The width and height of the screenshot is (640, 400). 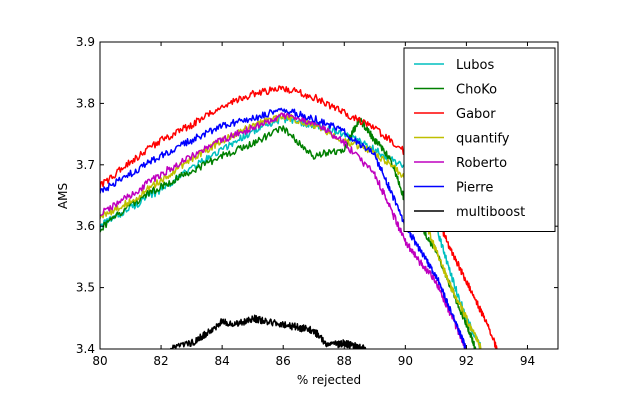 What do you see at coordinates (85, 288) in the screenshot?
I see `y-tick-label: 3.5` at bounding box center [85, 288].